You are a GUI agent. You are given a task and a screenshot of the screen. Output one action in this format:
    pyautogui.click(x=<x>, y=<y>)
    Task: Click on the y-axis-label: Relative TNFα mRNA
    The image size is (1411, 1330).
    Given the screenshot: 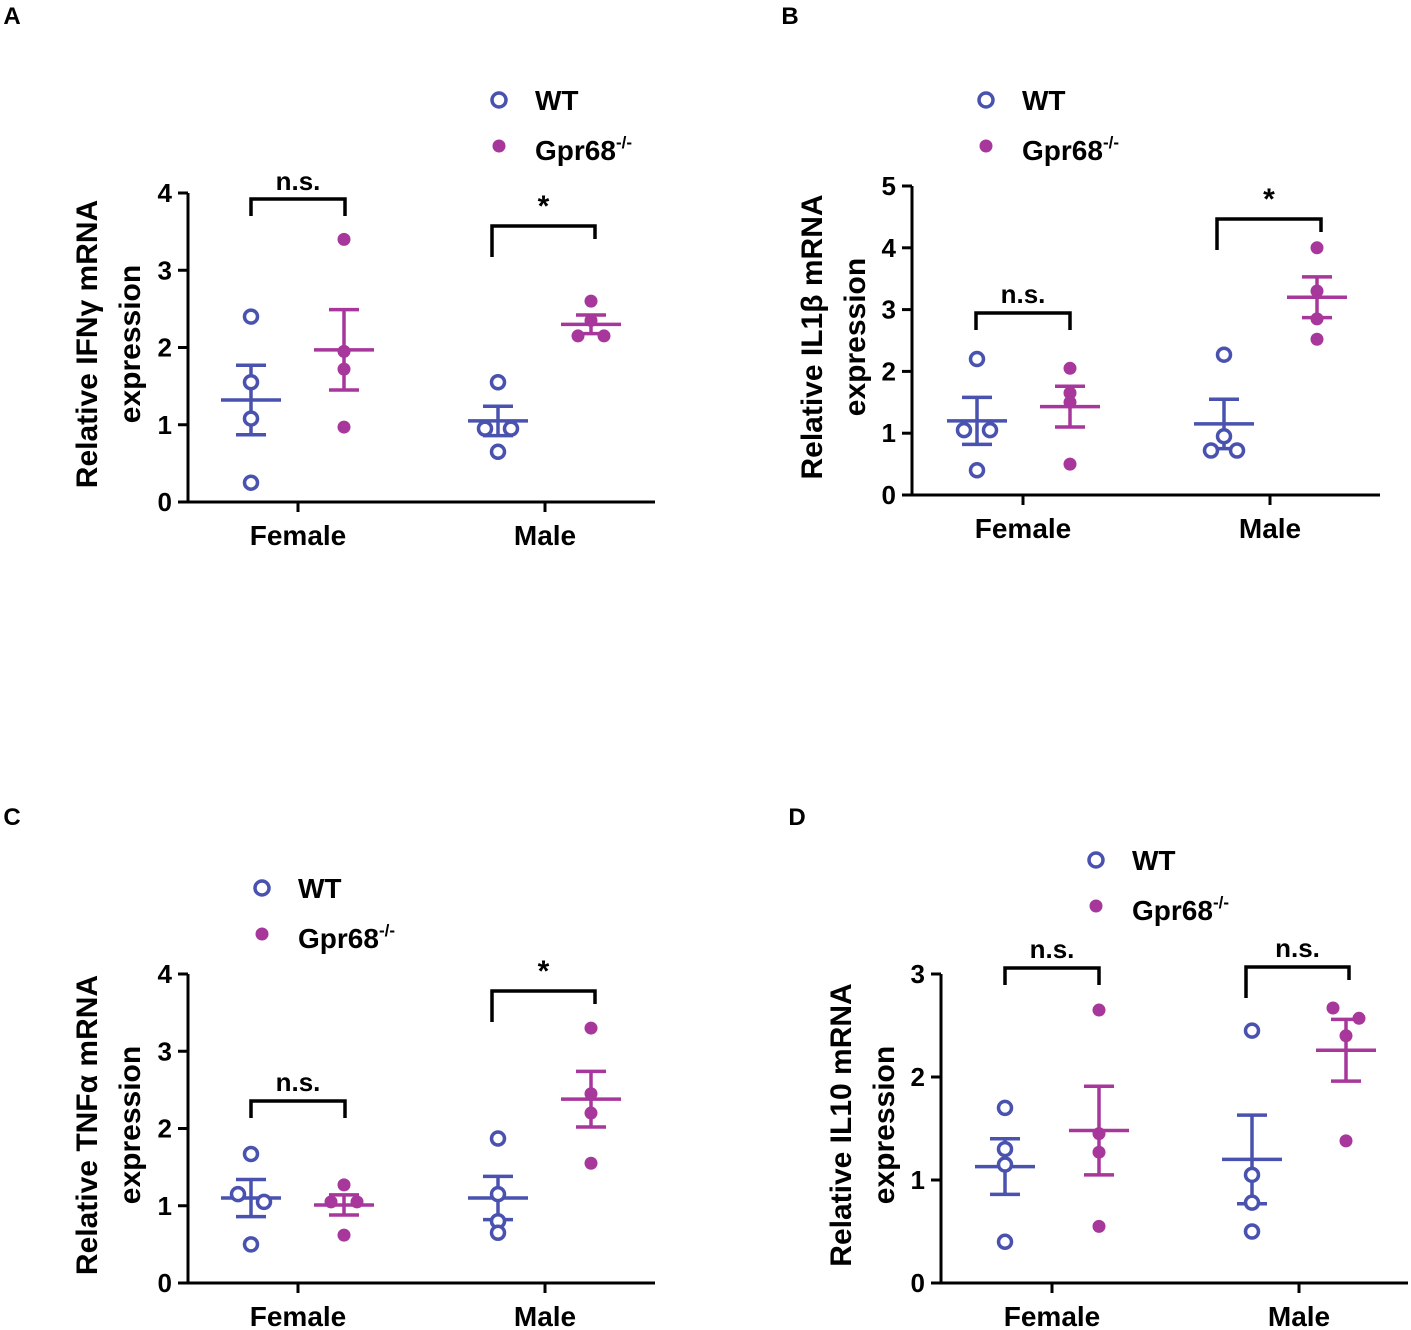 What is the action you would take?
    pyautogui.click(x=87, y=1125)
    